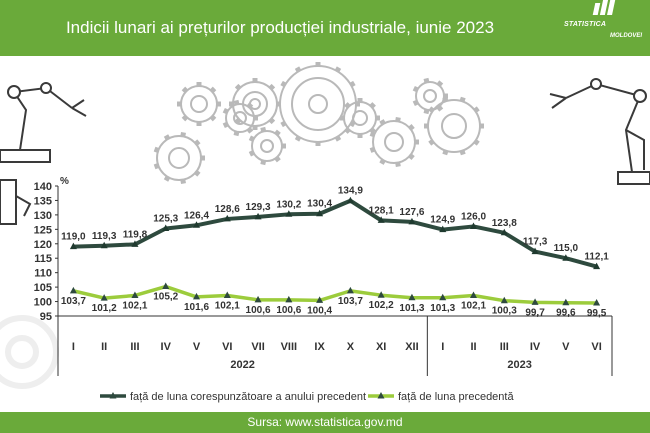 This screenshot has height=433, width=650. I want to click on x-tick-label: I, so click(442, 347).